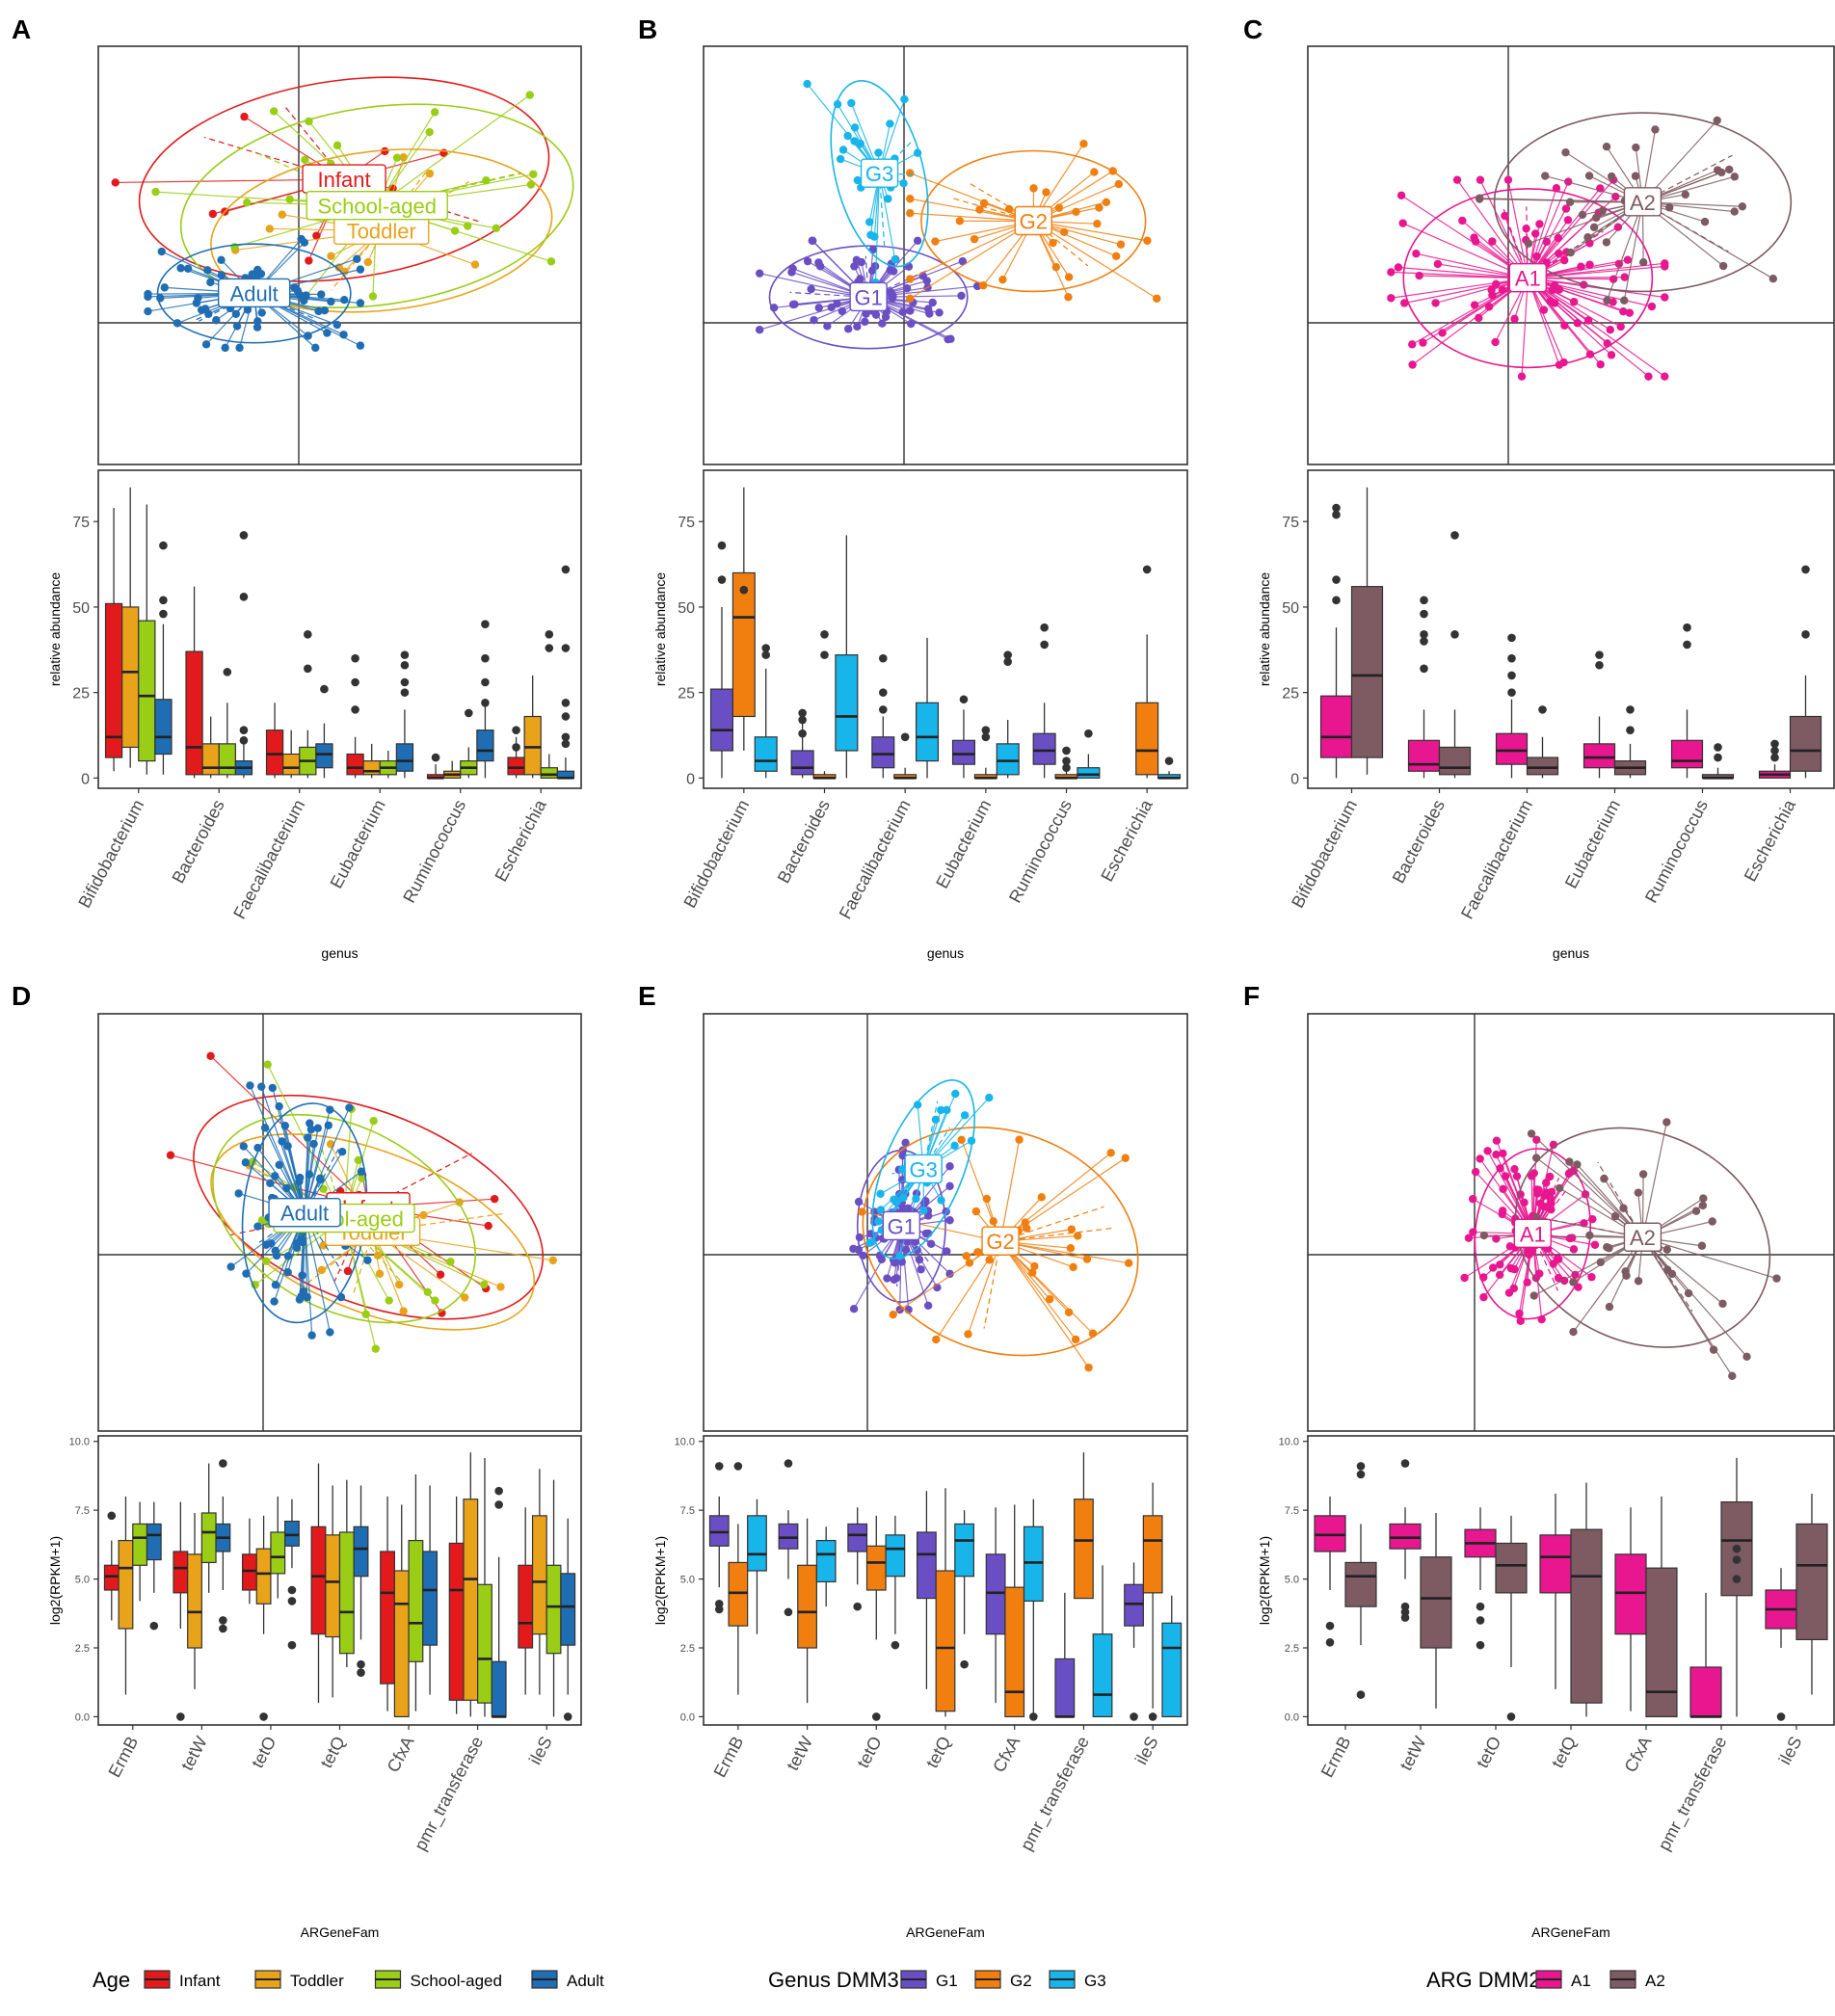 The width and height of the screenshot is (1835, 2016). I want to click on x-tick-label: CfxA, so click(401, 1754).